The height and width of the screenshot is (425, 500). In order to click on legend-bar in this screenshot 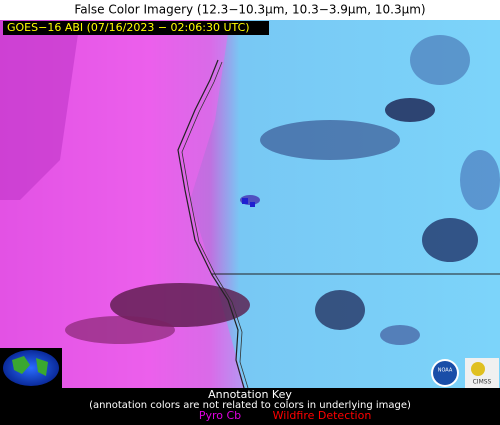, I will do `click(250, 406)`.